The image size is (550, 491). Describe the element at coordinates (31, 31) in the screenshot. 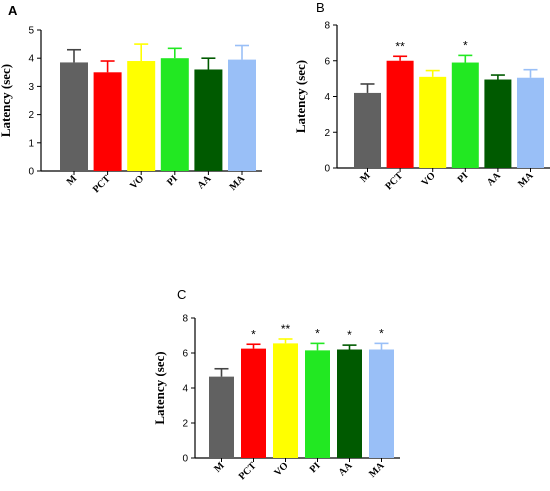

I see `y-tick-label: 5` at that location.